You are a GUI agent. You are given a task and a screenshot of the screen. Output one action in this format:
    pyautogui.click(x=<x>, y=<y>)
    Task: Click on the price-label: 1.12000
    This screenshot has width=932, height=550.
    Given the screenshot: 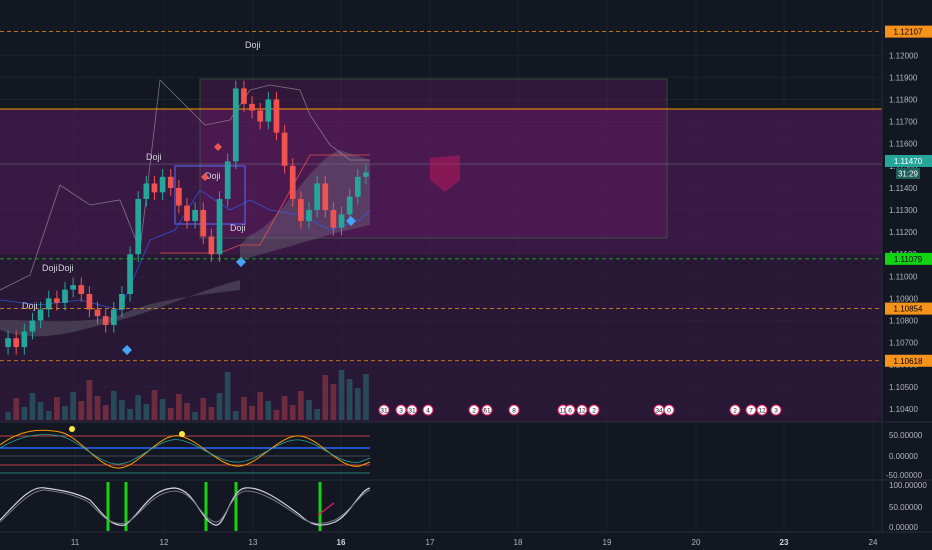 What is the action you would take?
    pyautogui.click(x=903, y=55)
    